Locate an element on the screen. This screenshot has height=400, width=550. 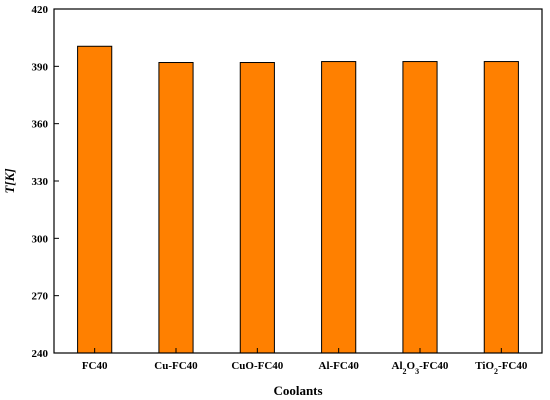
x-tick-label-3: Al-FC40 is located at coordinates (339, 366).